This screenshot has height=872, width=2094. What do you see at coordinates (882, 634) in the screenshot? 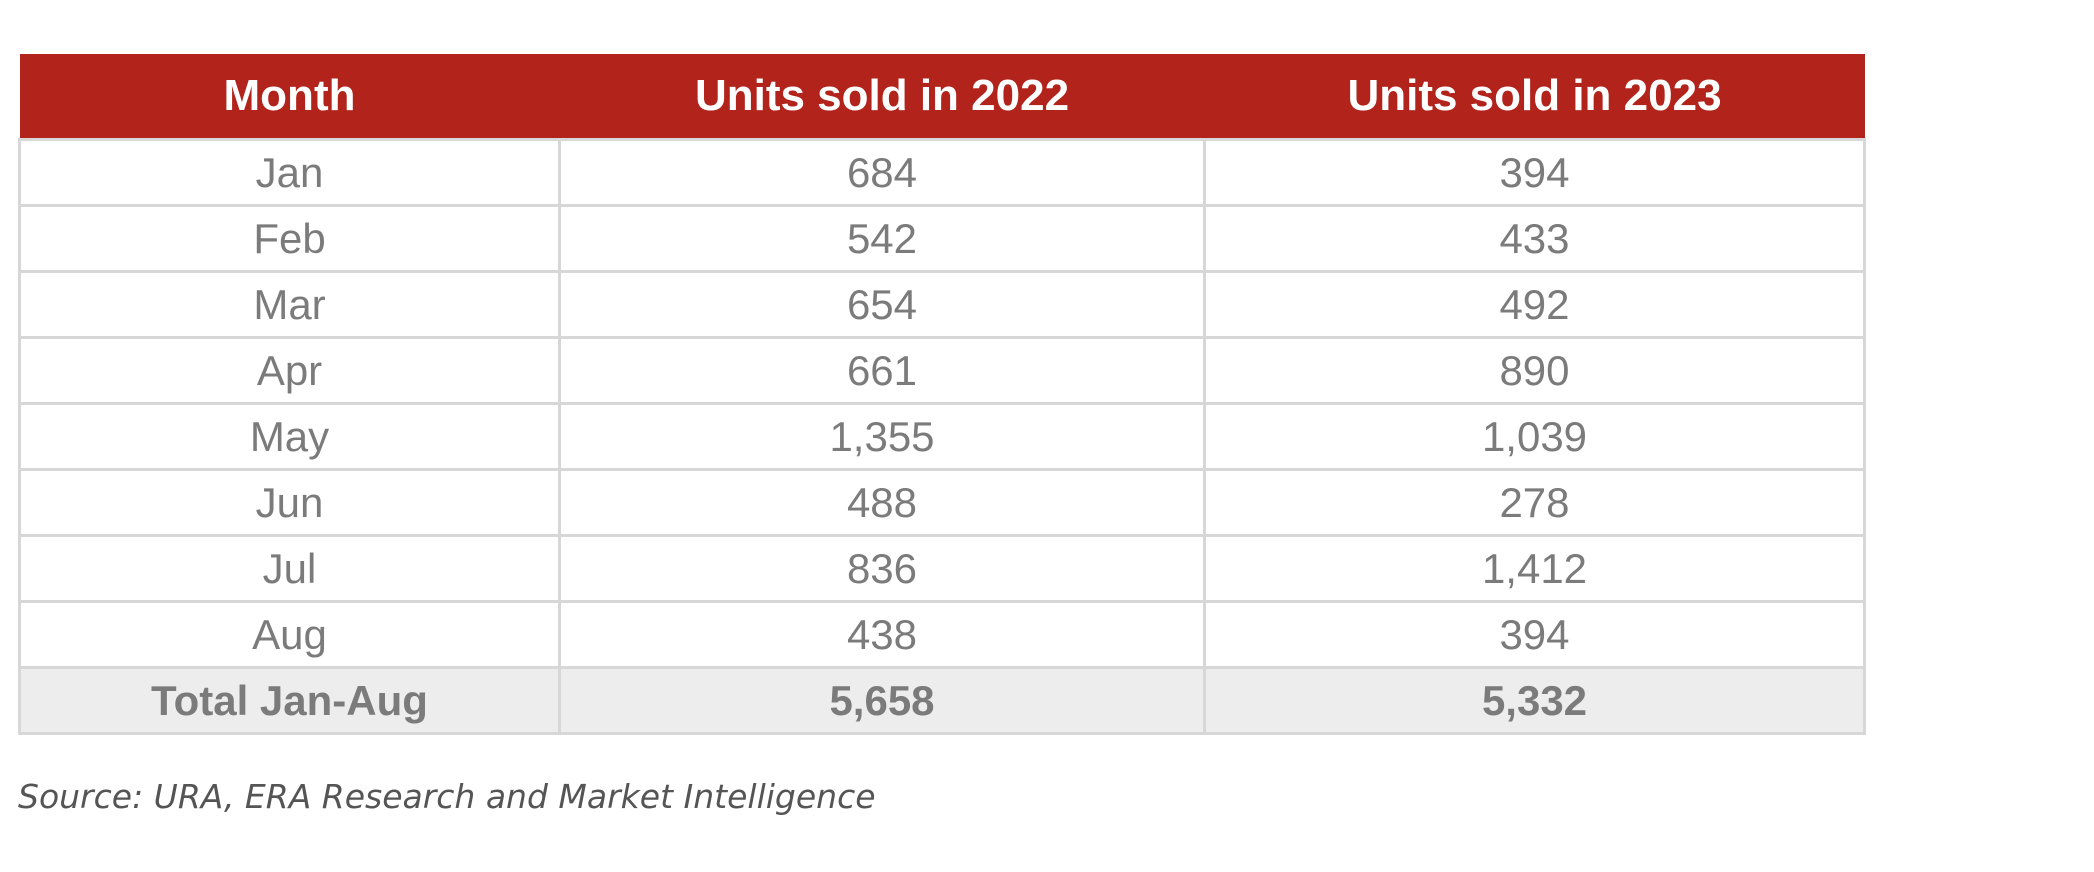
I see `units-2022-cell: 438` at bounding box center [882, 634].